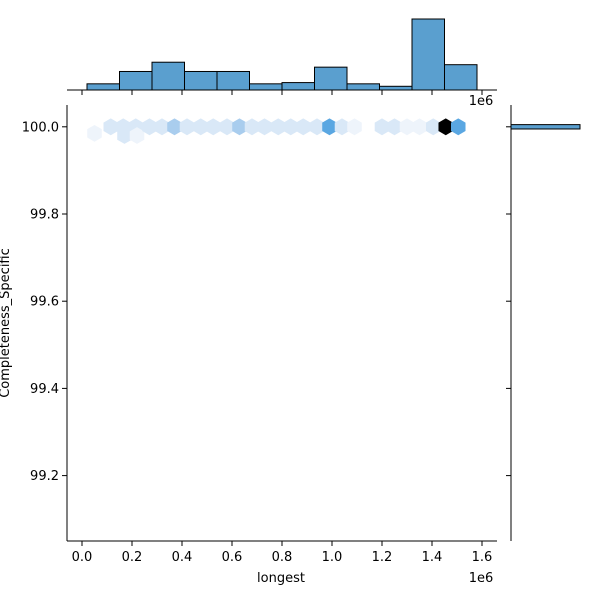 The image size is (600, 600). Describe the element at coordinates (182, 557) in the screenshot. I see `x-tick-label: 0.4` at that location.